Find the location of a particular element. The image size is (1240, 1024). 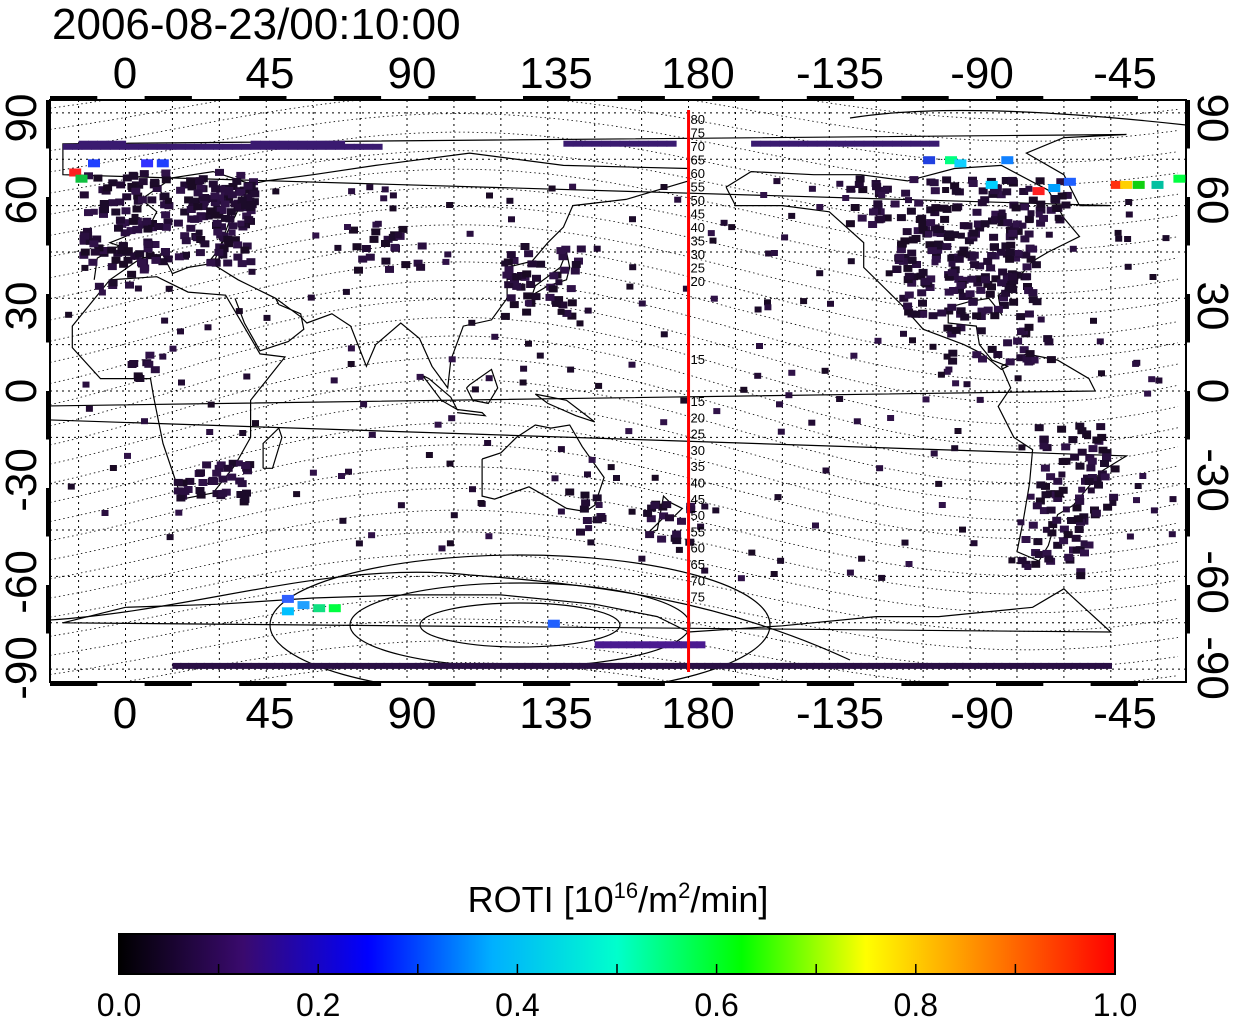

contour-label: 25 is located at coordinates (698, 434).